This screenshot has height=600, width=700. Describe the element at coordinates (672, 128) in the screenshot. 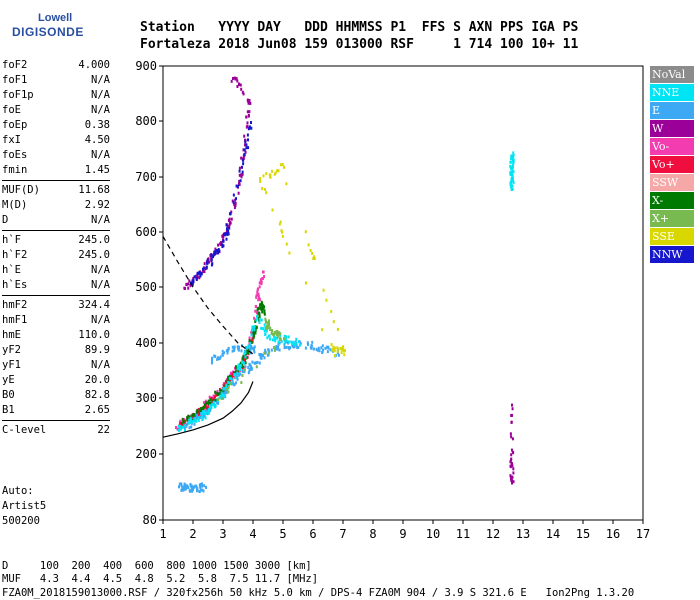

I see `legend-entry-w: W` at that location.